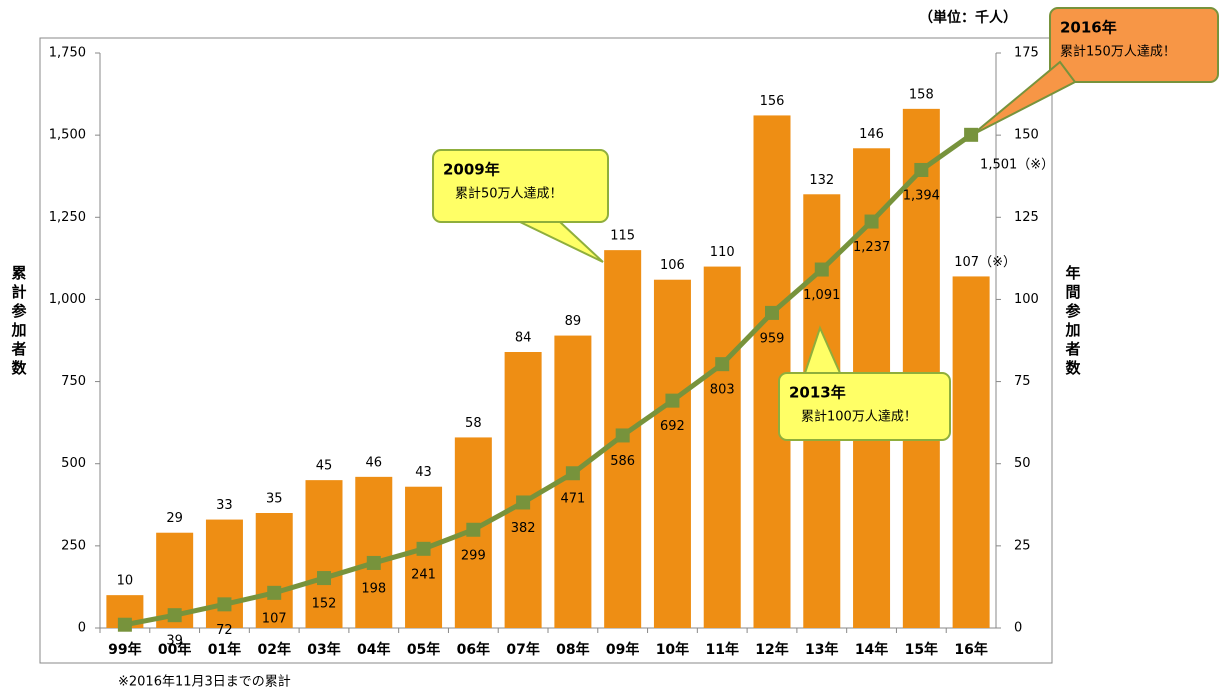 Image resolution: width=1224 pixels, height=695 pixels. What do you see at coordinates (373, 588) in the screenshot?
I see `line-label: 198` at bounding box center [373, 588].